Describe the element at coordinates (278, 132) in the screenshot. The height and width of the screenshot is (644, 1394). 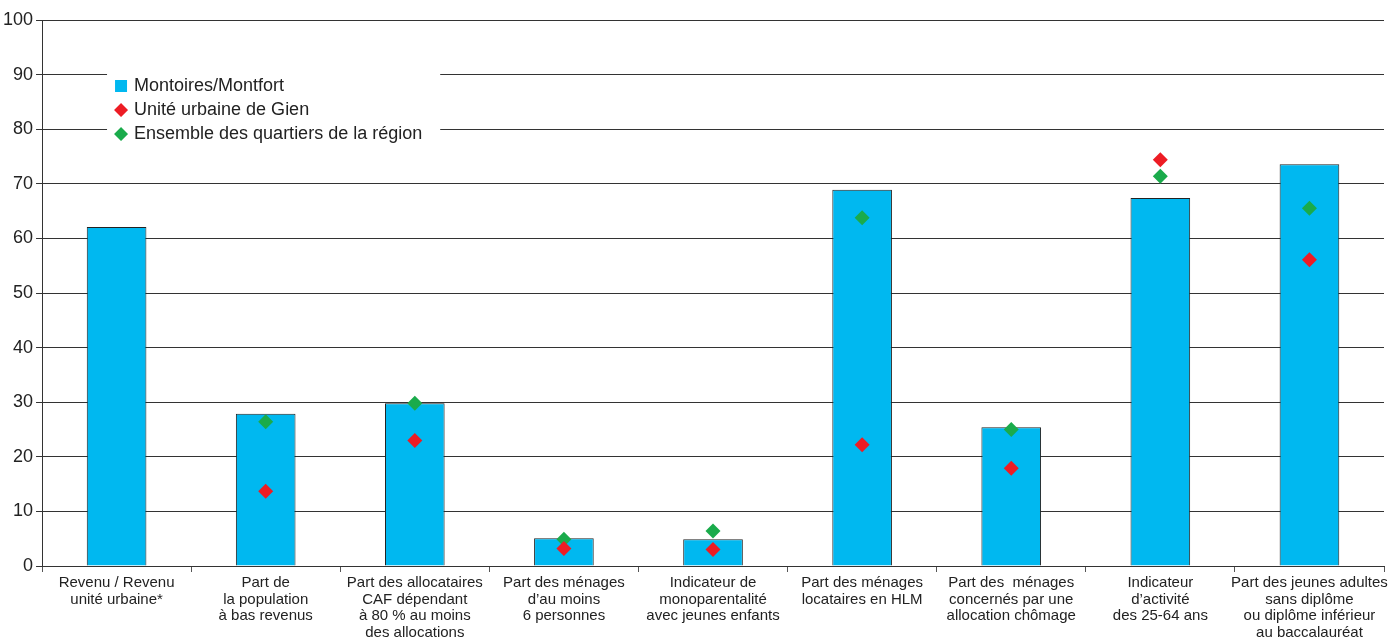
I see `legend-label: Ensemble des quartiers de la région` at that location.